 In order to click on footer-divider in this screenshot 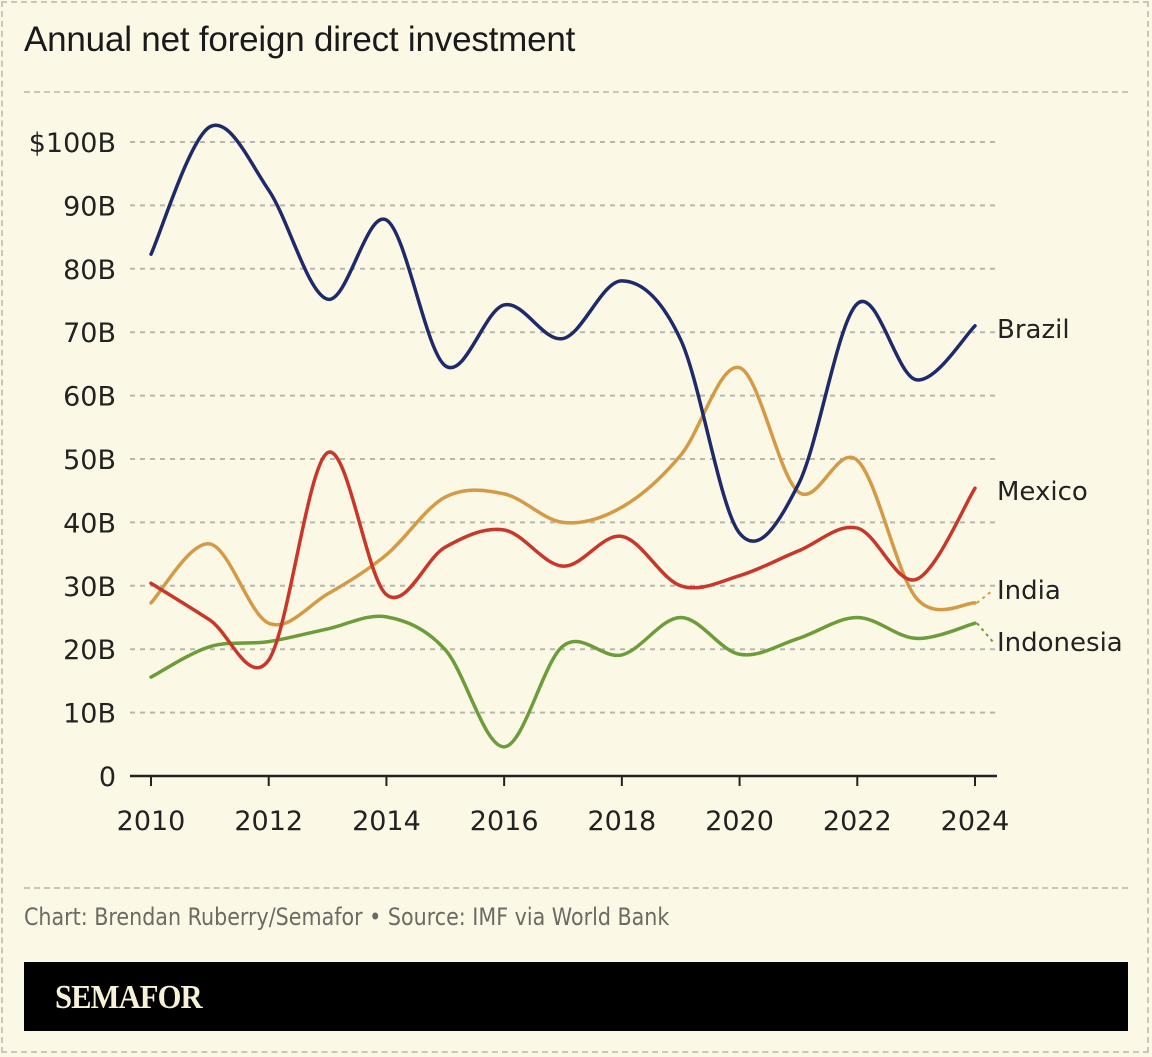, I will do `click(576, 888)`.